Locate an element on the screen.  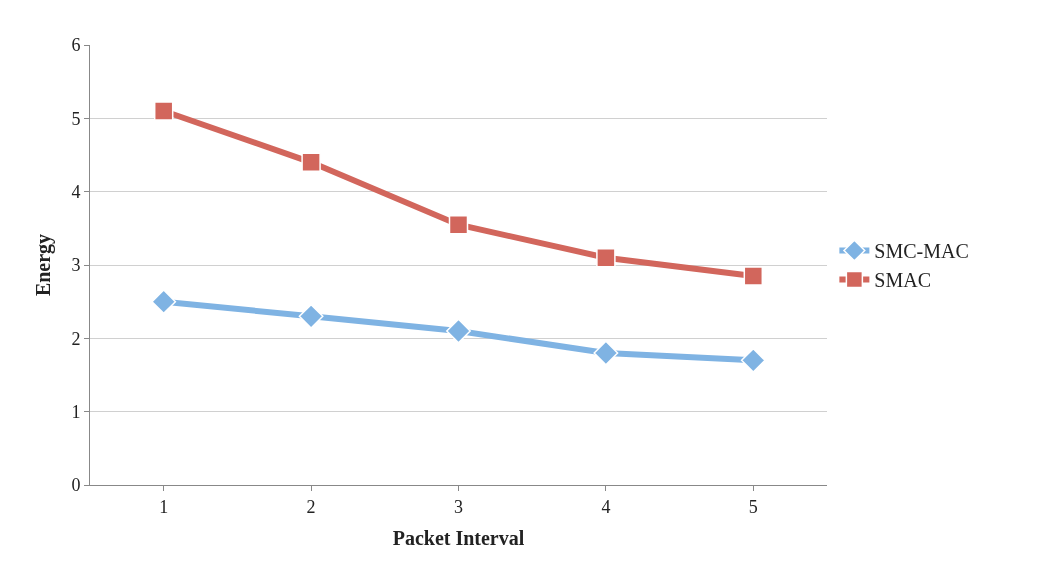
y-tick-label: 6 is located at coordinates (76, 45).